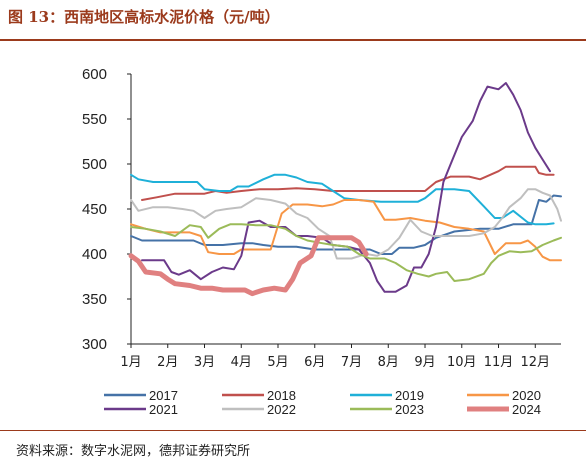 The width and height of the screenshot is (586, 471). What do you see at coordinates (281, 409) in the screenshot?
I see `legend-label-2022: 2022` at bounding box center [281, 409].